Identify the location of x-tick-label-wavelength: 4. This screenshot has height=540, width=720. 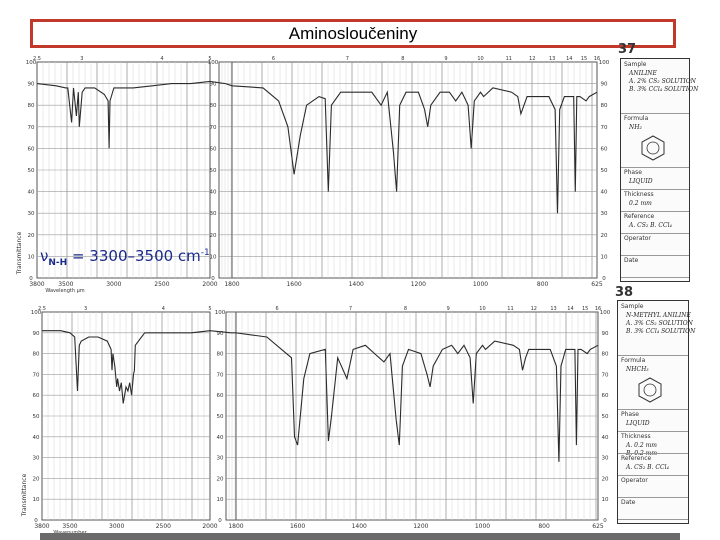
(163, 309).